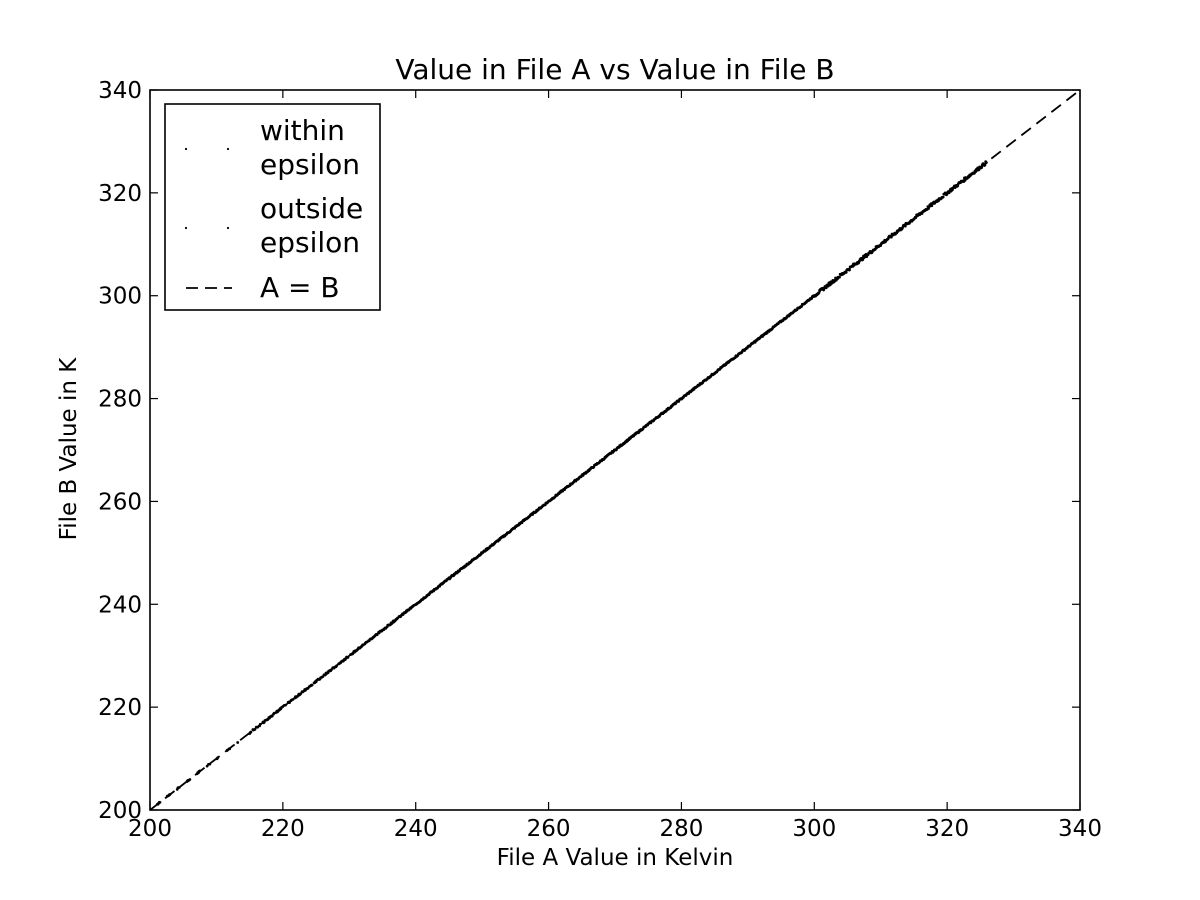 The image size is (1200, 900). What do you see at coordinates (120, 194) in the screenshot?
I see `y-tick-label: 320` at bounding box center [120, 194].